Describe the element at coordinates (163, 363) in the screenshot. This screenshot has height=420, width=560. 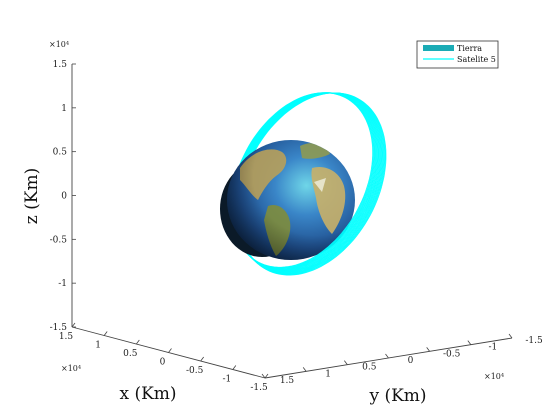
I see `x-tick-label: 0` at that location.